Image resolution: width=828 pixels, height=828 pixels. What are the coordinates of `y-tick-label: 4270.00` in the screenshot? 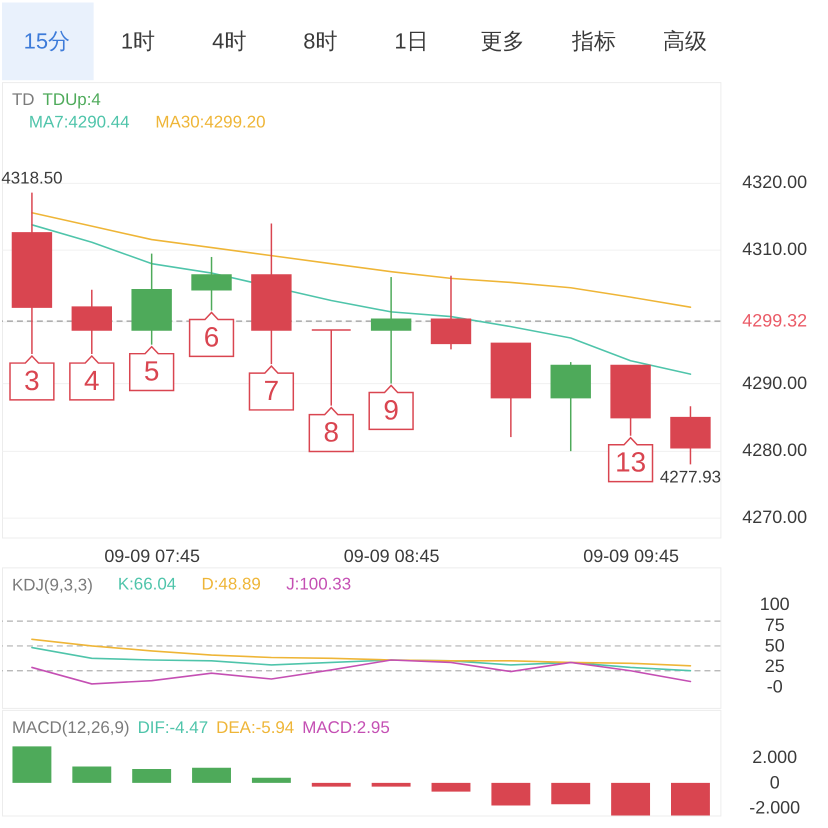 It's located at (775, 516).